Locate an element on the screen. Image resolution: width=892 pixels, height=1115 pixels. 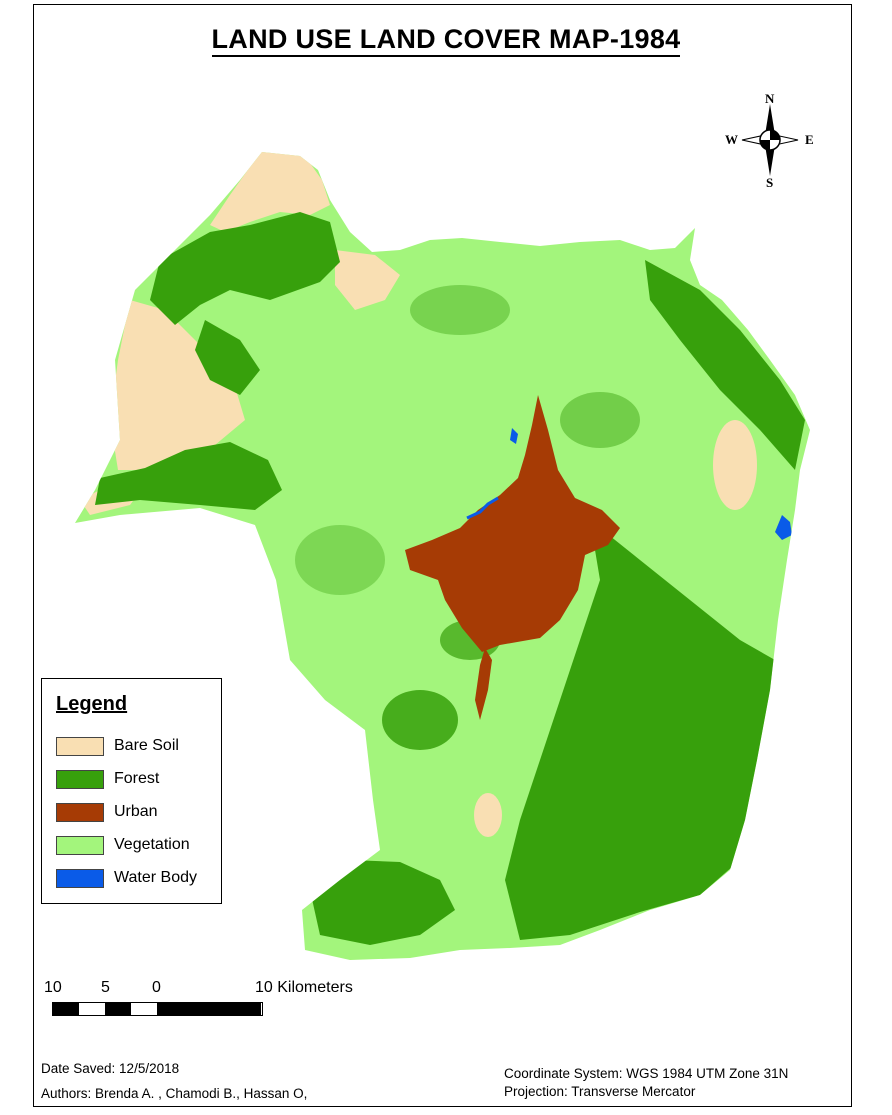
scale-tick-label: 10 is located at coordinates (53, 987).